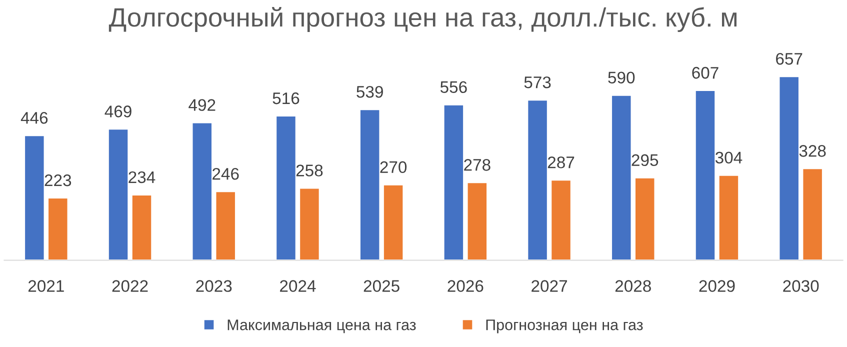  I want to click on legend-label: Прогнозная цен на газ, so click(564, 327).